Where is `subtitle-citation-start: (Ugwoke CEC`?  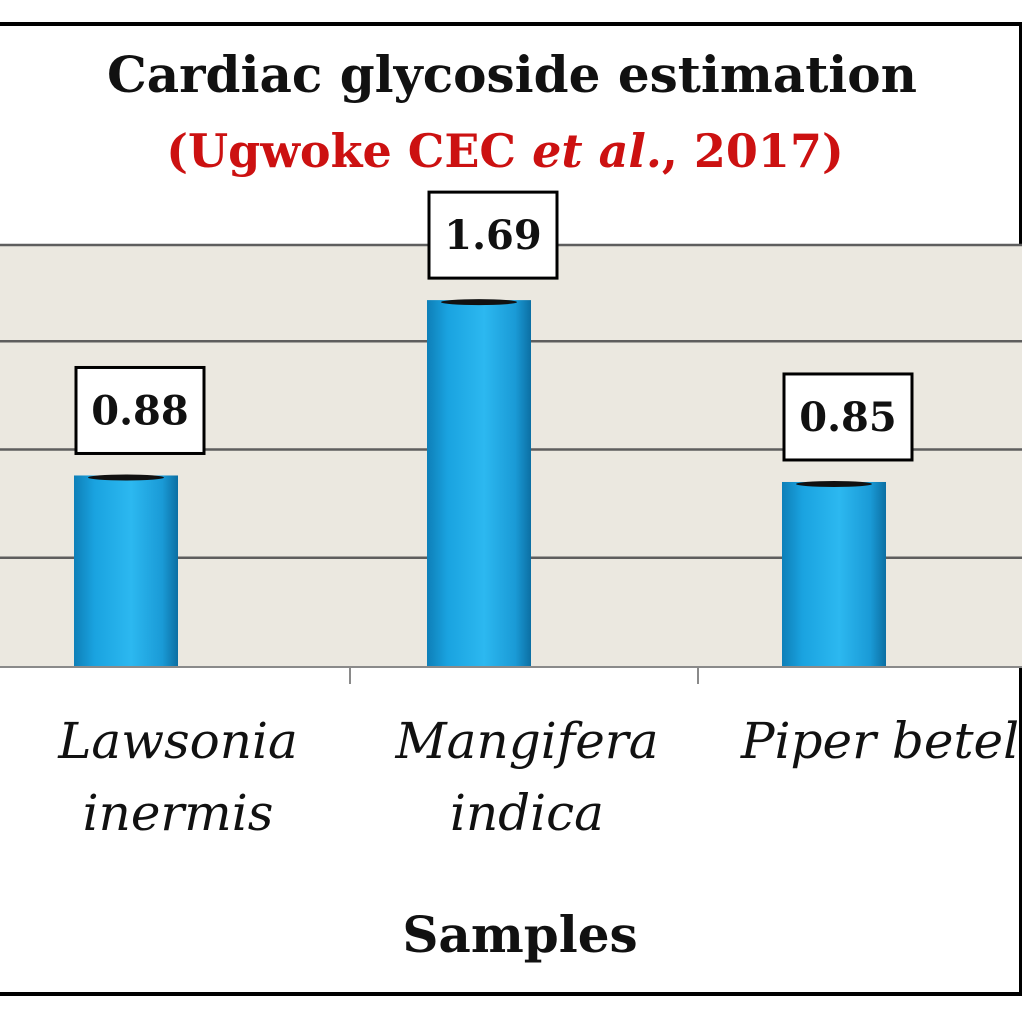
subtitle-citation-start: (Ugwoke CEC is located at coordinates (349, 151).